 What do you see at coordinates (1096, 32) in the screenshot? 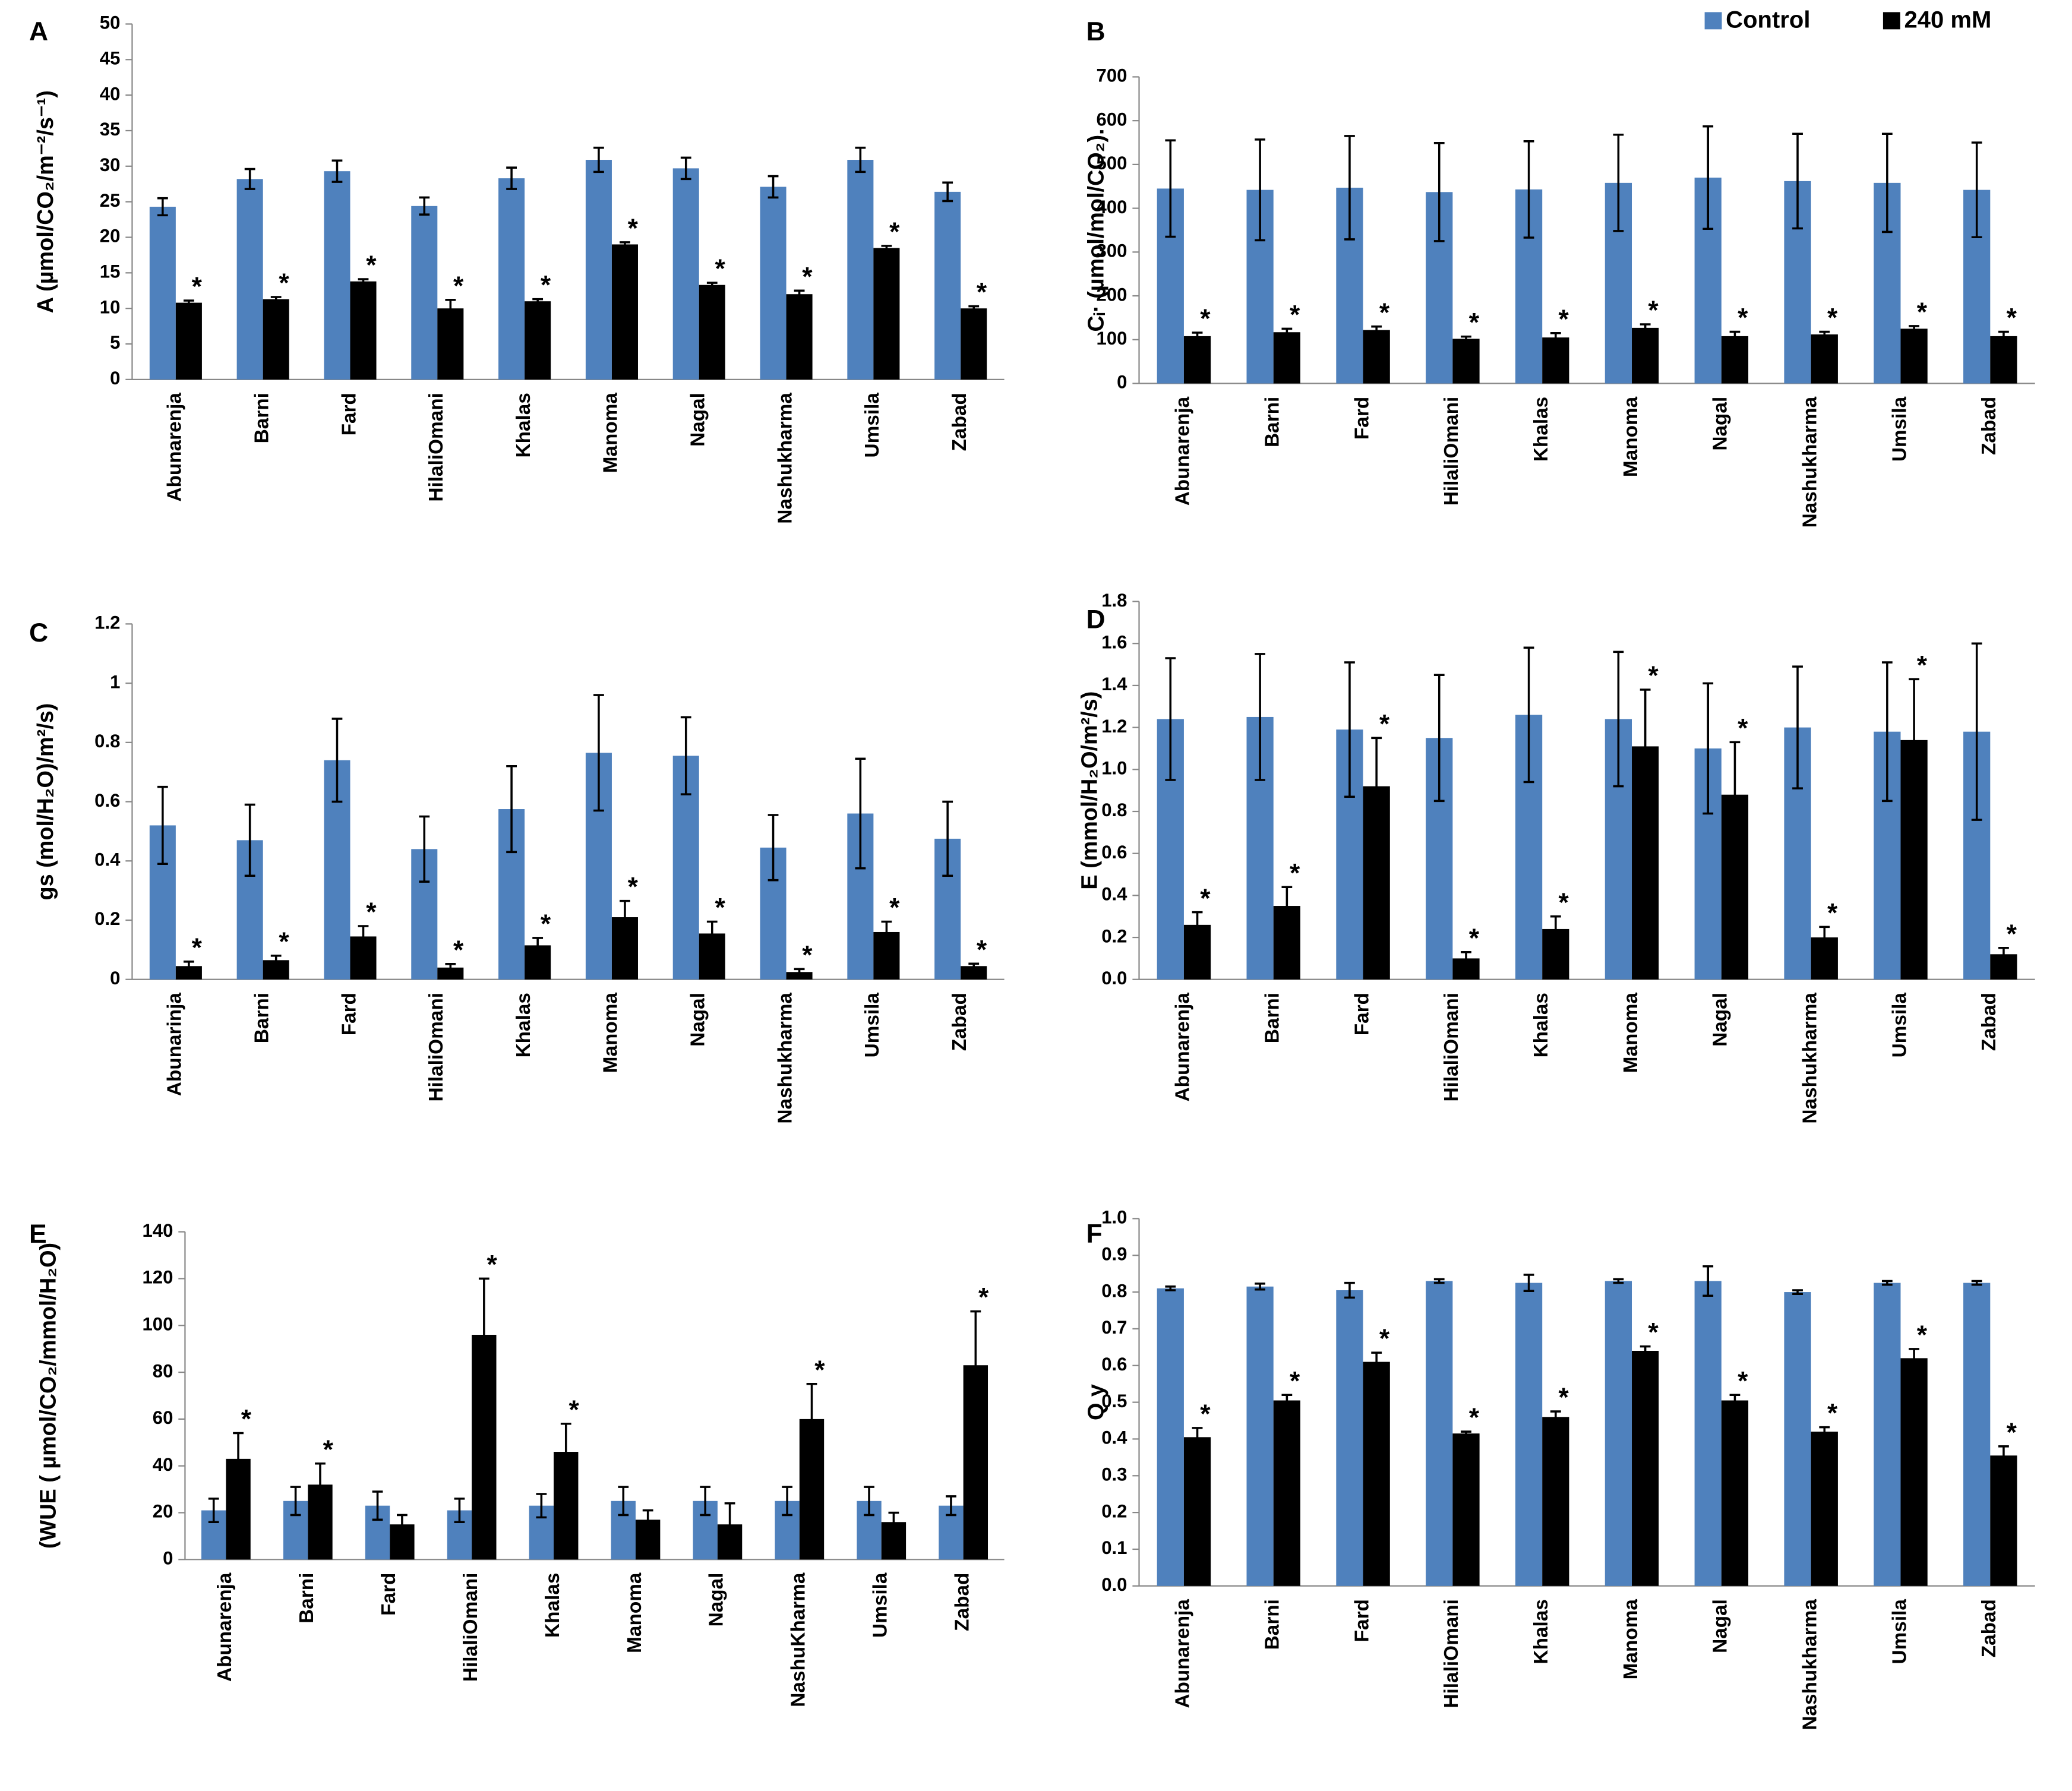
I see `panel-label: B` at bounding box center [1096, 32].